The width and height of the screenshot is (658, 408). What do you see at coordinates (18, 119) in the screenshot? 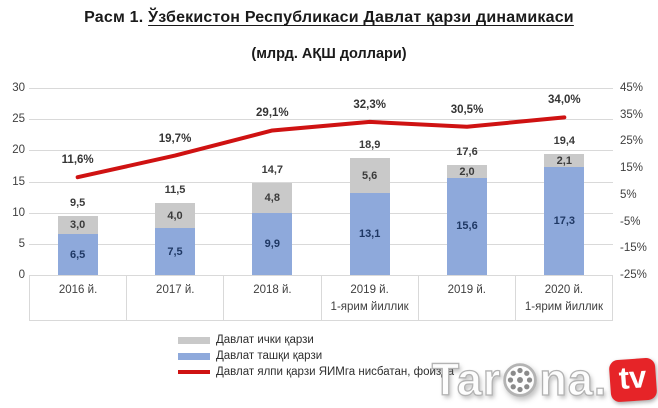
I see `primary-axis-tick: 25` at bounding box center [18, 119].